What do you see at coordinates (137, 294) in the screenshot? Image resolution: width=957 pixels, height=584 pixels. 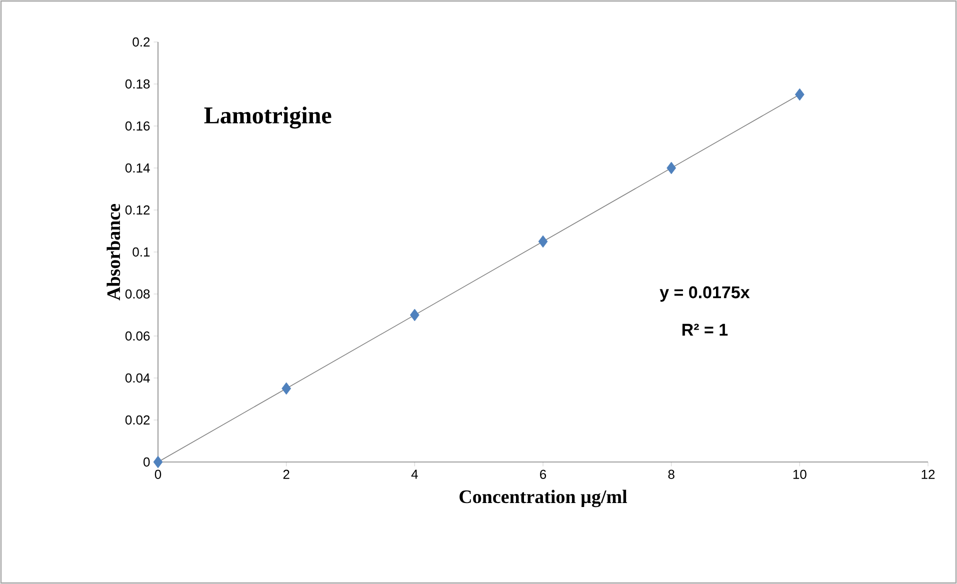 I see `y-tick-label: 0.08` at bounding box center [137, 294].